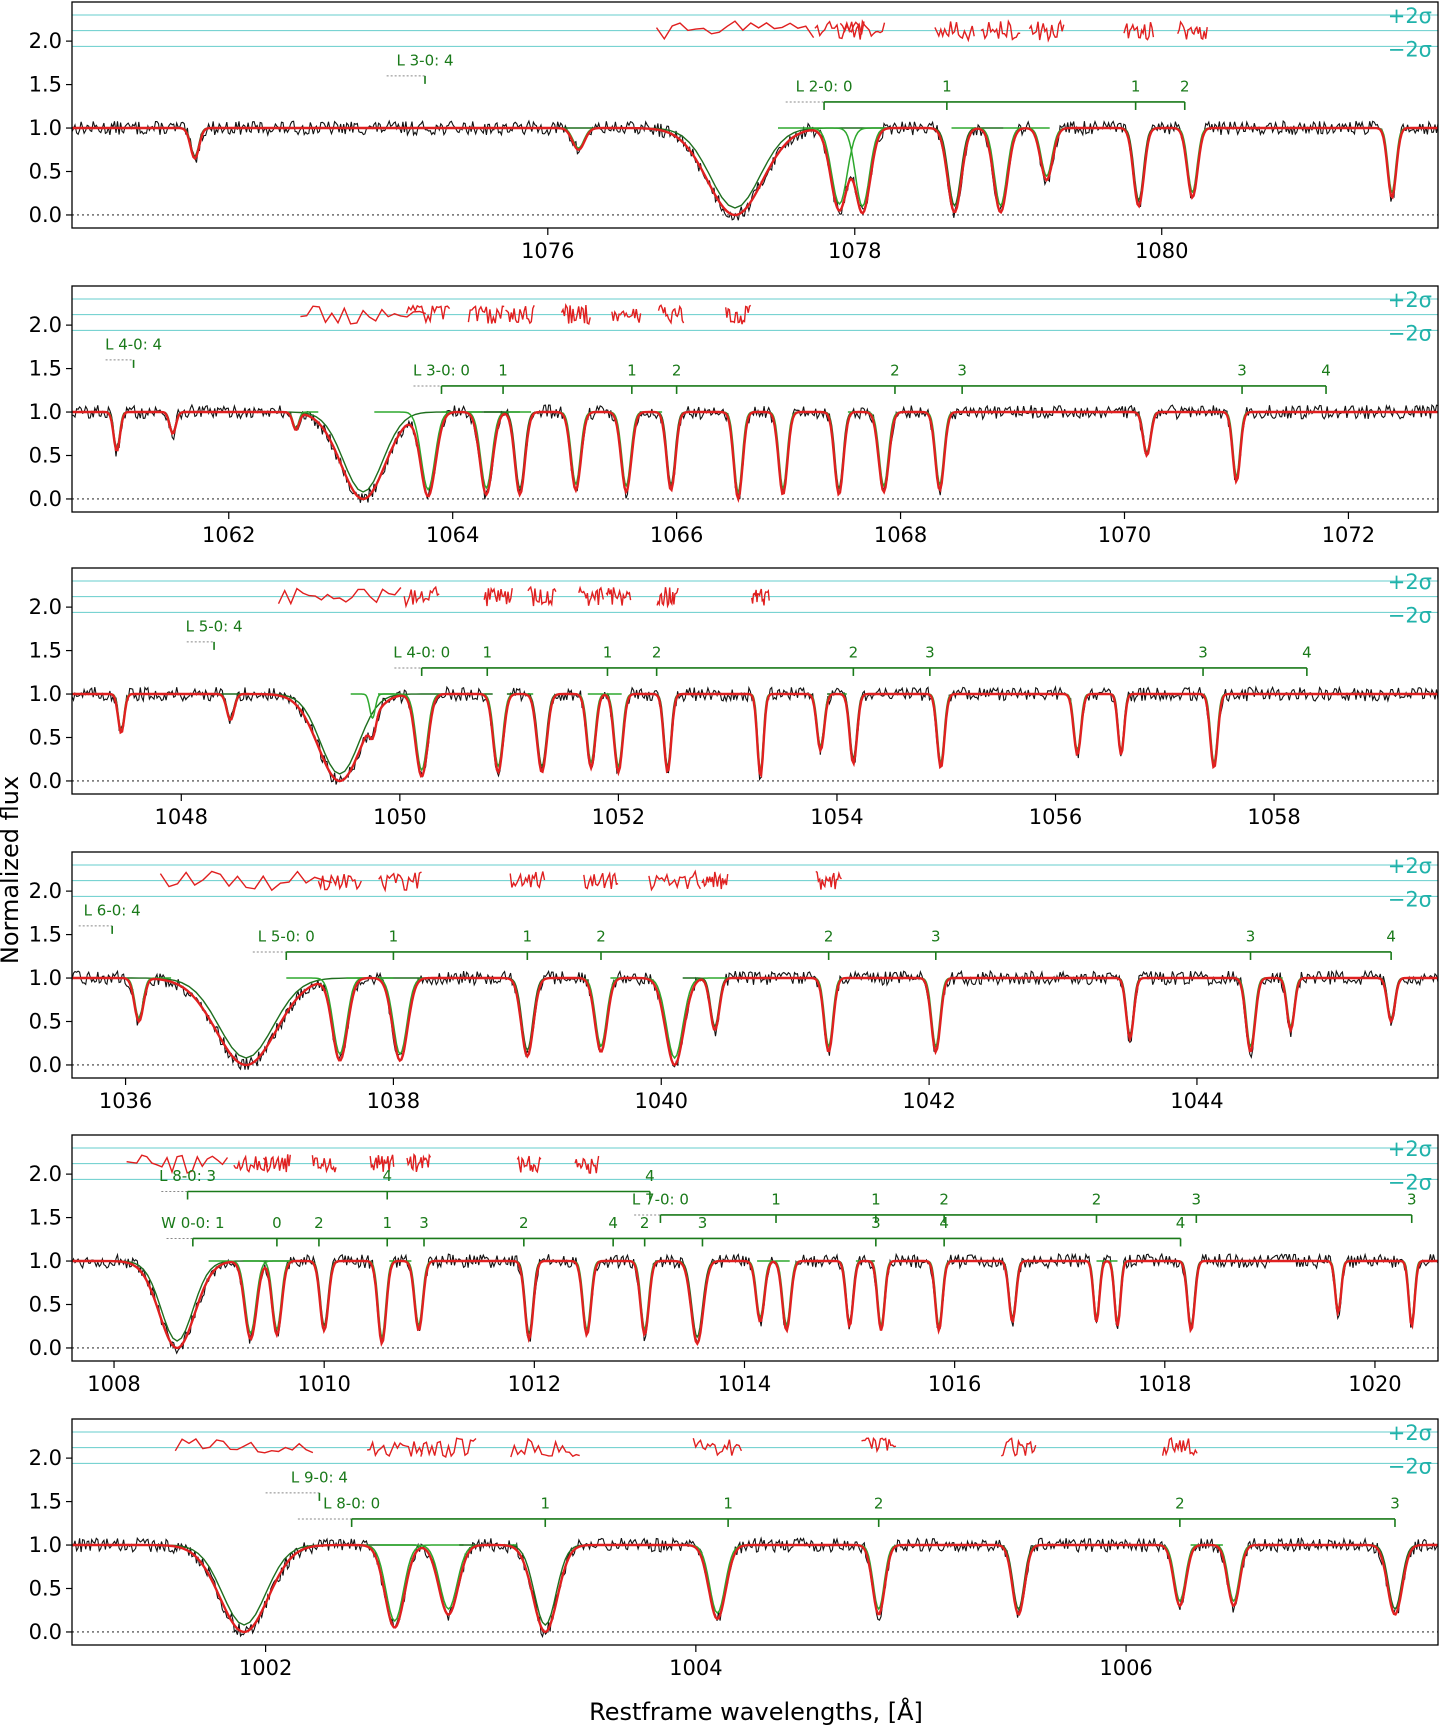  What do you see at coordinates (277, 1223) in the screenshot?
I see `transition-label: 0` at bounding box center [277, 1223].